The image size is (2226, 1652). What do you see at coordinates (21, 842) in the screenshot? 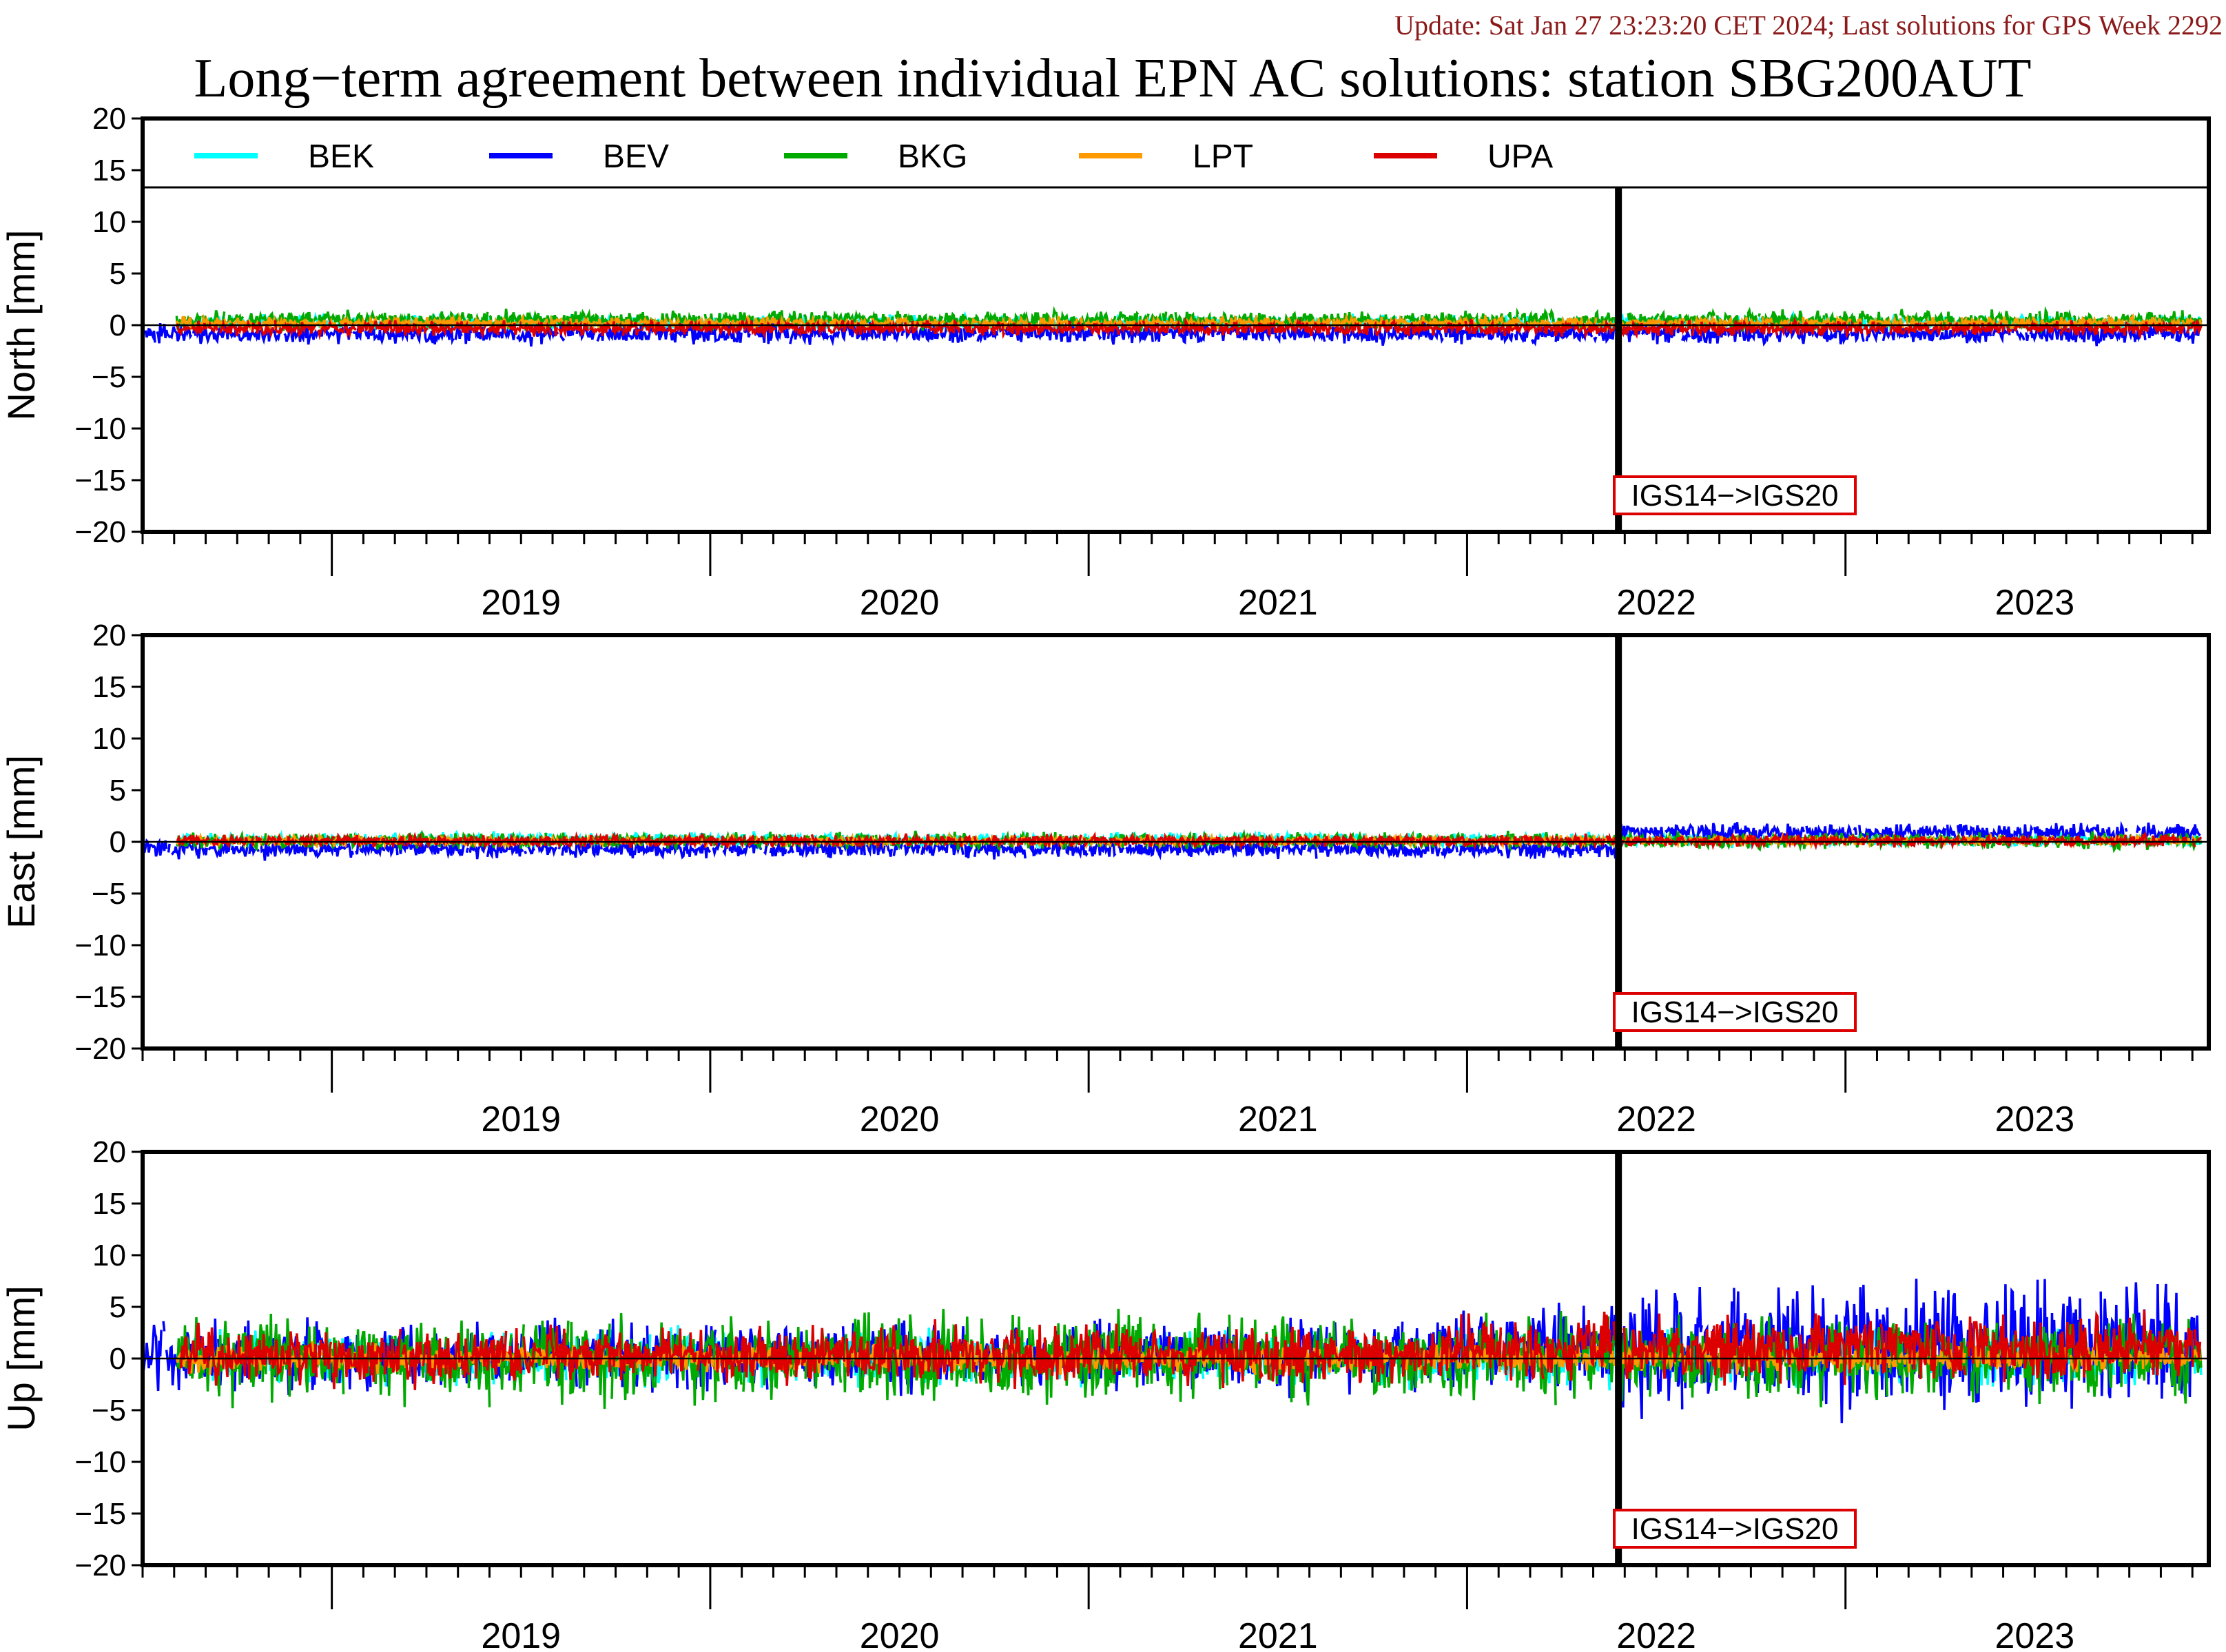
I see `y-axis-label: East [mm]` at bounding box center [21, 842].